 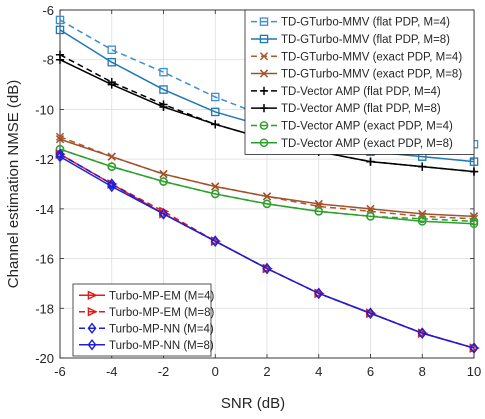 I want to click on x-tick-label: 8, so click(x=422, y=371).